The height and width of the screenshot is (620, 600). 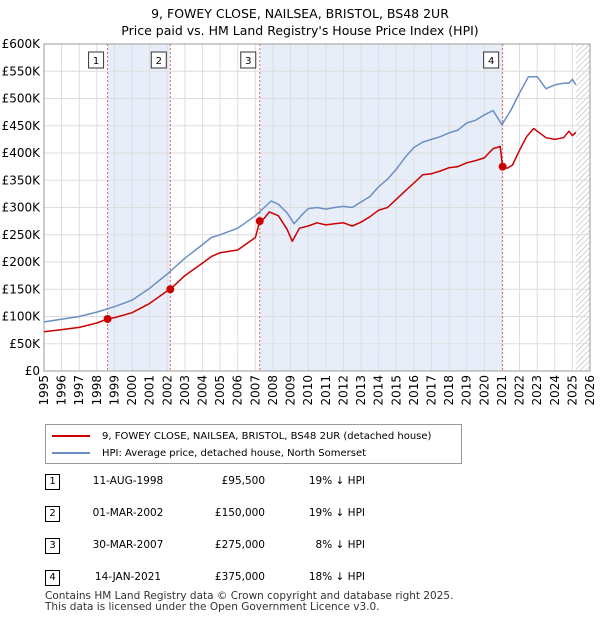 I want to click on sale-number-badge: 4, so click(x=52, y=578).